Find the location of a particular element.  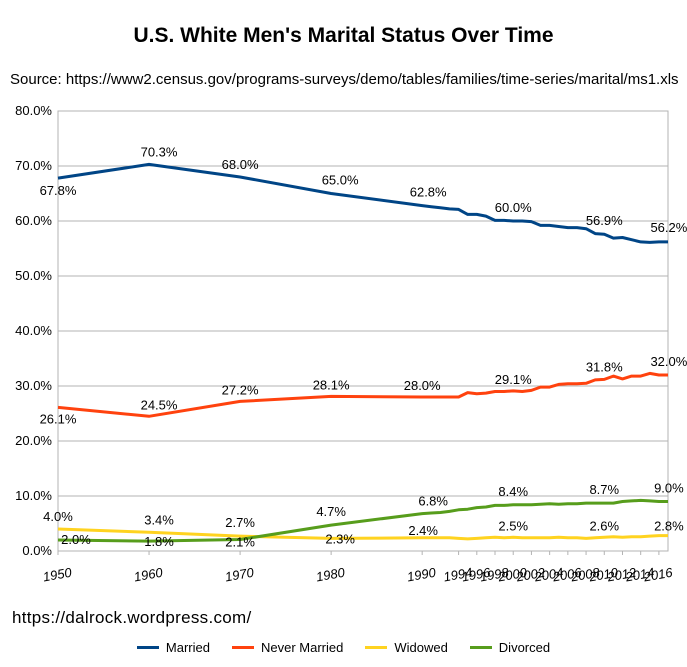

data-label-married: 56.2% is located at coordinates (668, 227).